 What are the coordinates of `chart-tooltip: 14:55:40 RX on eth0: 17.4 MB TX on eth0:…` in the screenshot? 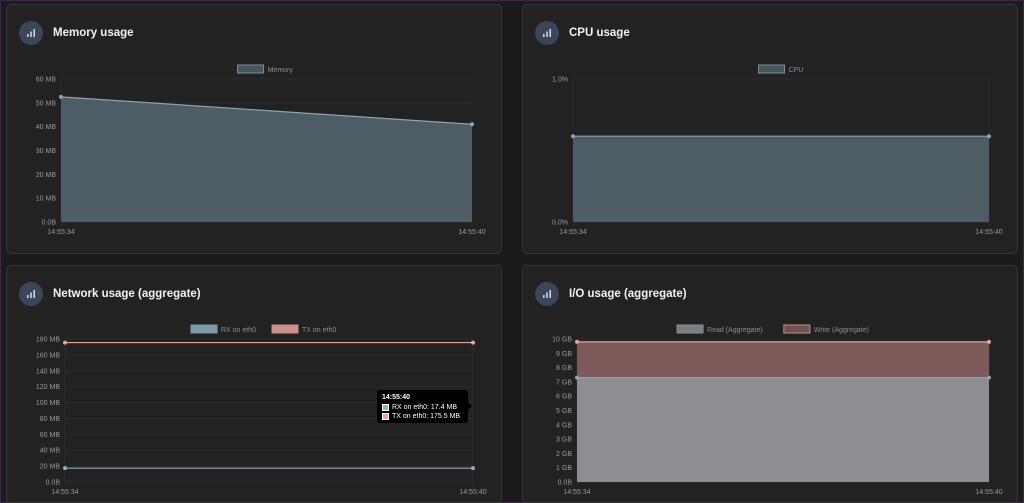 It's located at (424, 406).